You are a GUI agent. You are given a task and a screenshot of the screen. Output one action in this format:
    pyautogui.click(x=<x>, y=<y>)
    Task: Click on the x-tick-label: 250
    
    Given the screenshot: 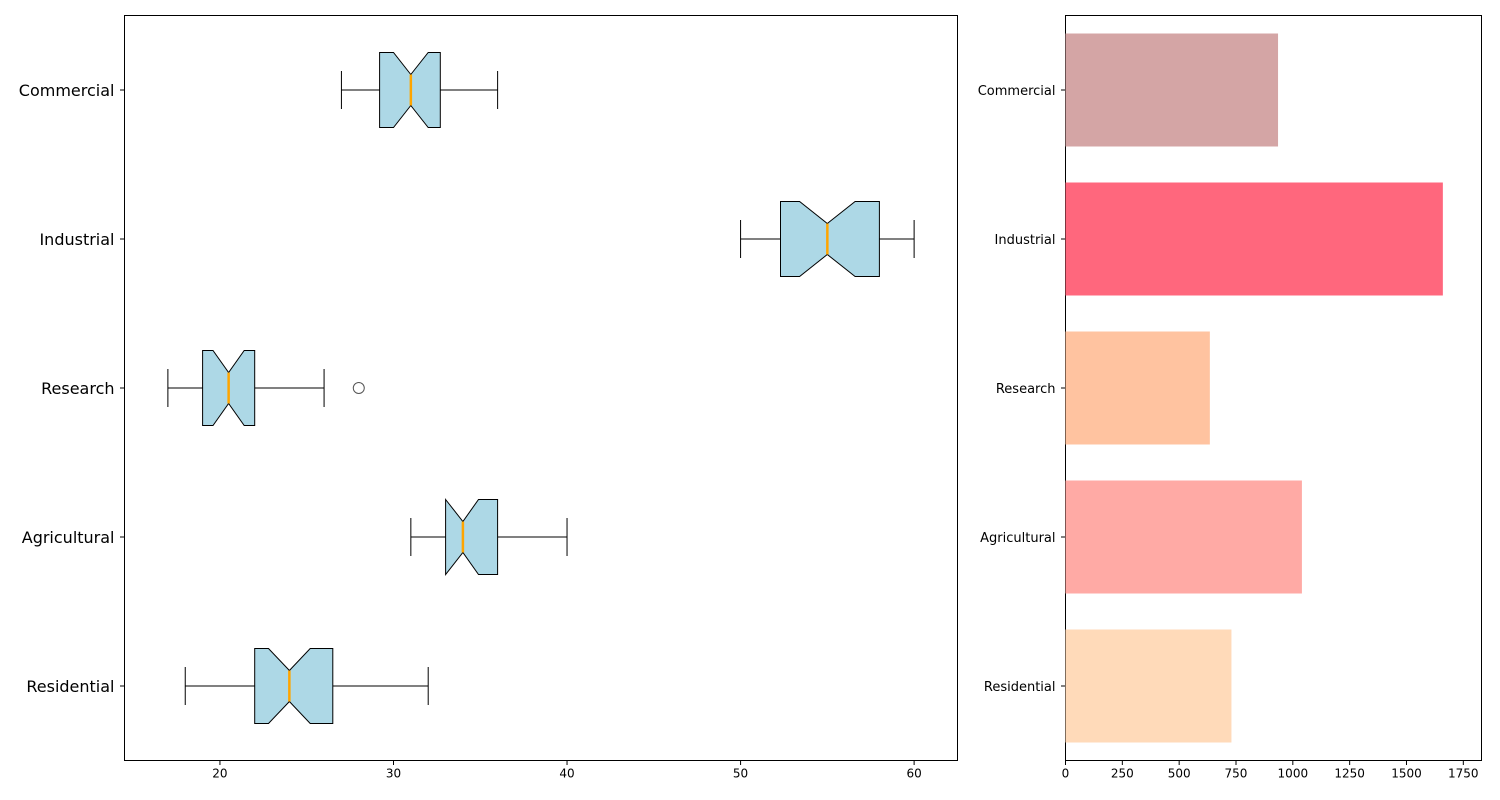 What is the action you would take?
    pyautogui.click(x=1122, y=774)
    